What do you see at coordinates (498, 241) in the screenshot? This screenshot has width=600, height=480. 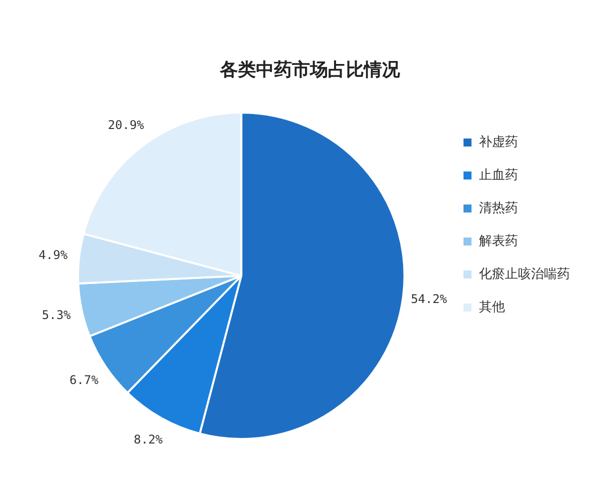 I see `legend-label: 解表药` at bounding box center [498, 241].